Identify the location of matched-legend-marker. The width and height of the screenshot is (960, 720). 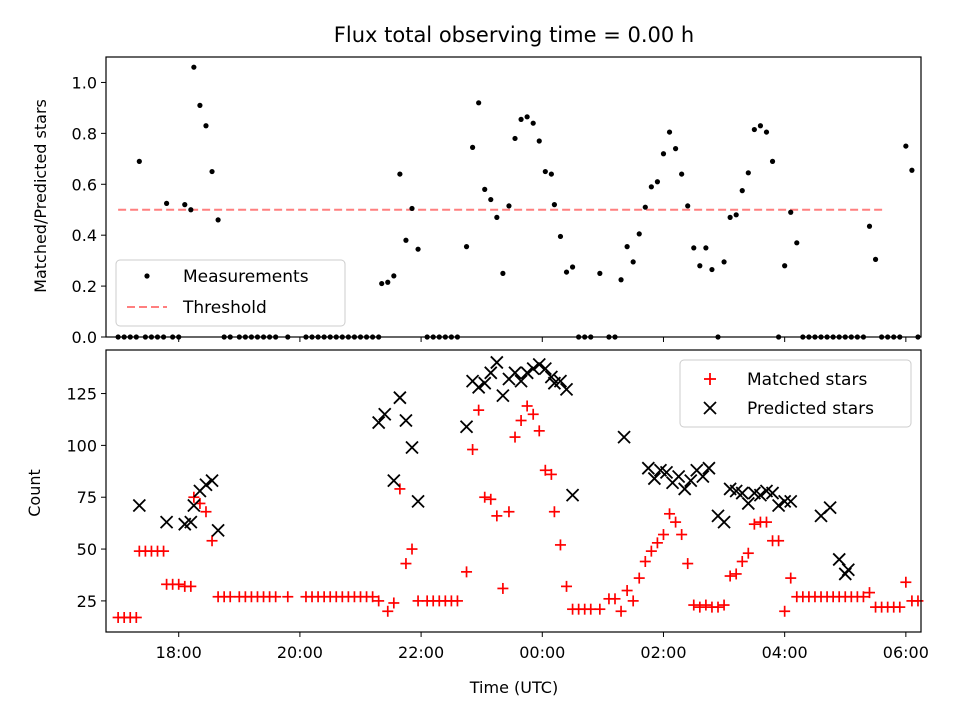
(710, 379).